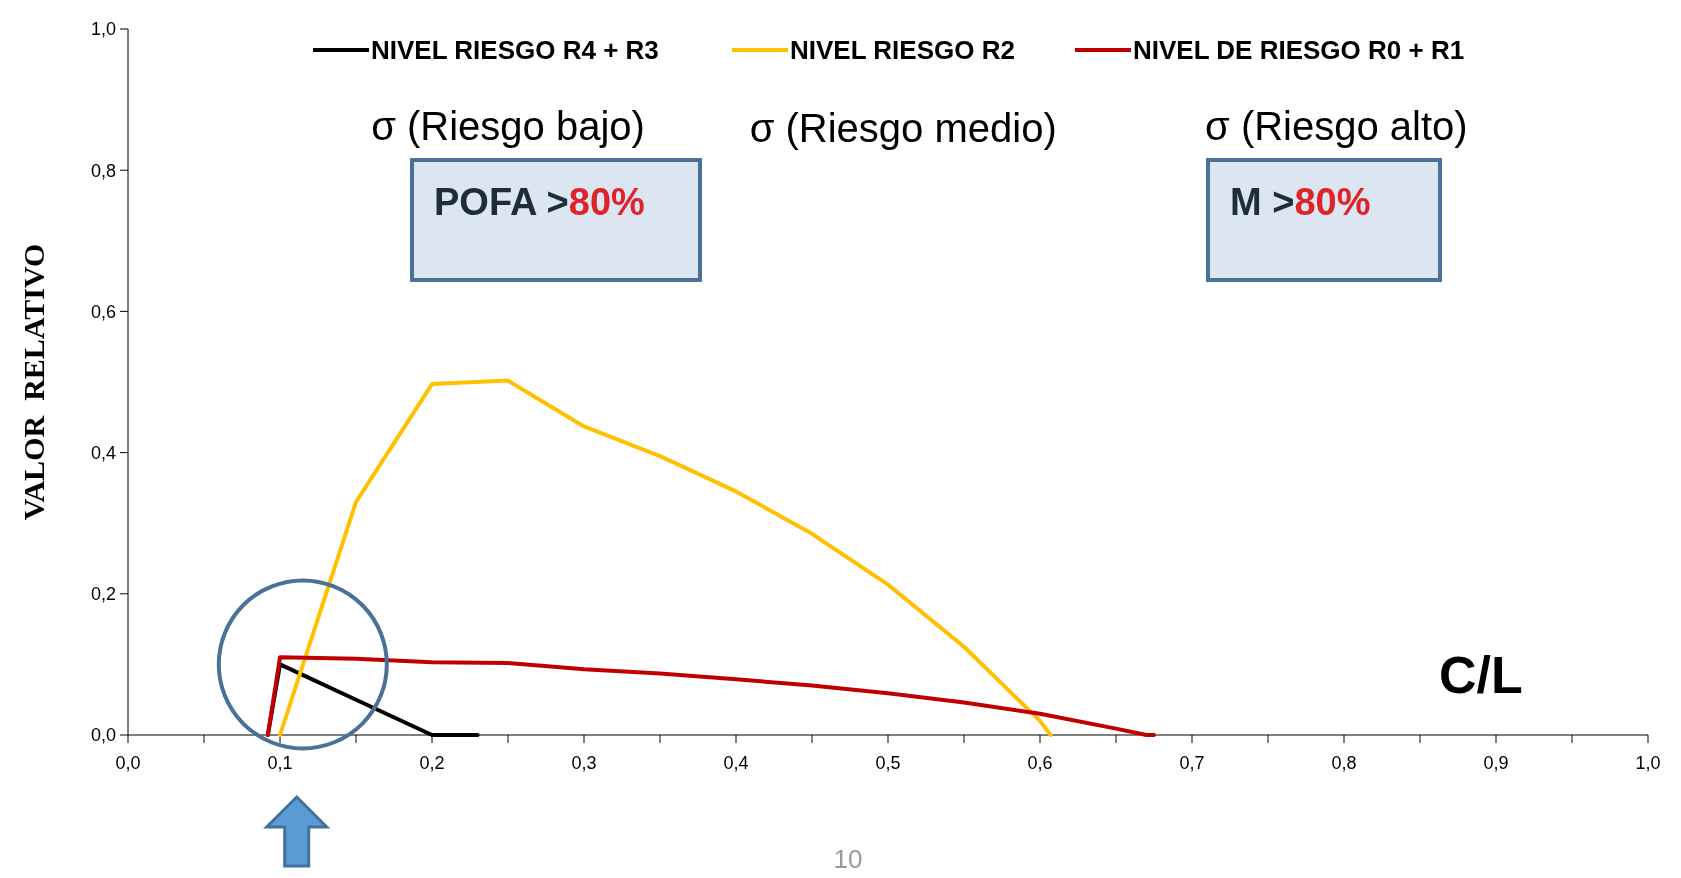 The image size is (1681, 878). What do you see at coordinates (103, 311) in the screenshot?
I see `y-tick-label: 0,6` at bounding box center [103, 311].